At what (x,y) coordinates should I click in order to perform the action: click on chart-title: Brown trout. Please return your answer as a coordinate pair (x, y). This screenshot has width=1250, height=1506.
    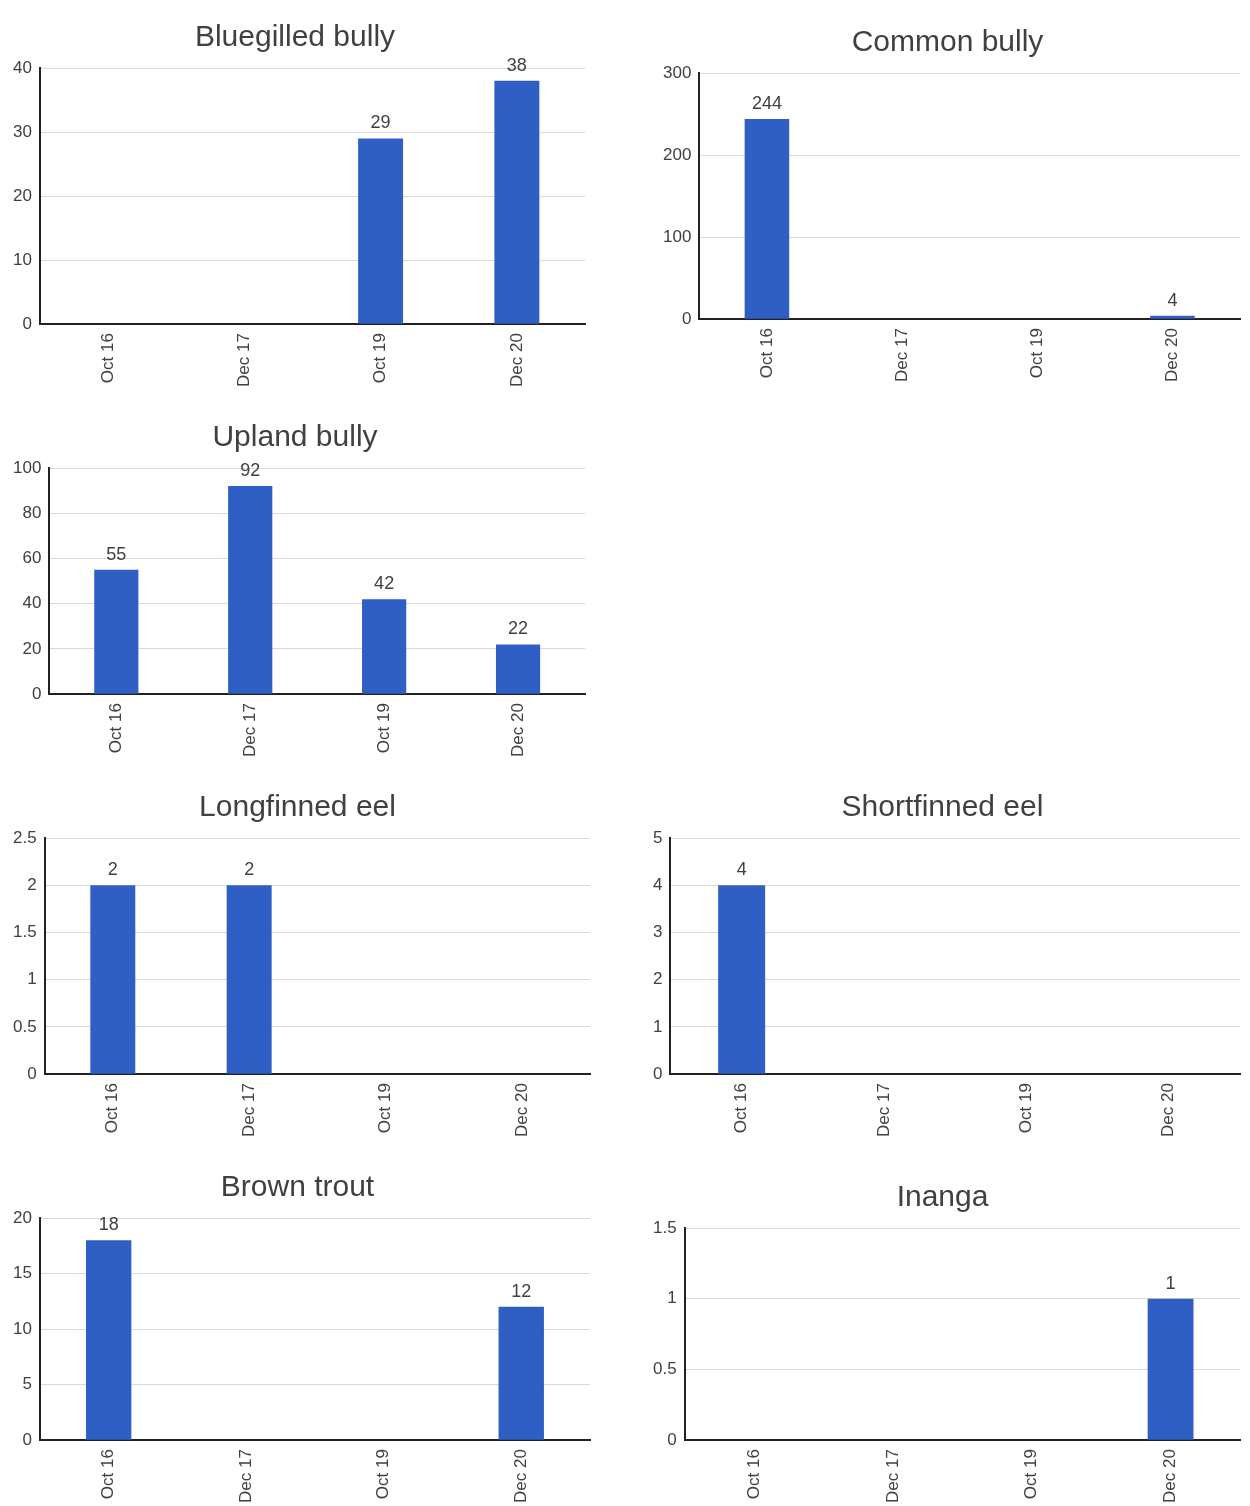
    Looking at the image, I should click on (297, 1186).